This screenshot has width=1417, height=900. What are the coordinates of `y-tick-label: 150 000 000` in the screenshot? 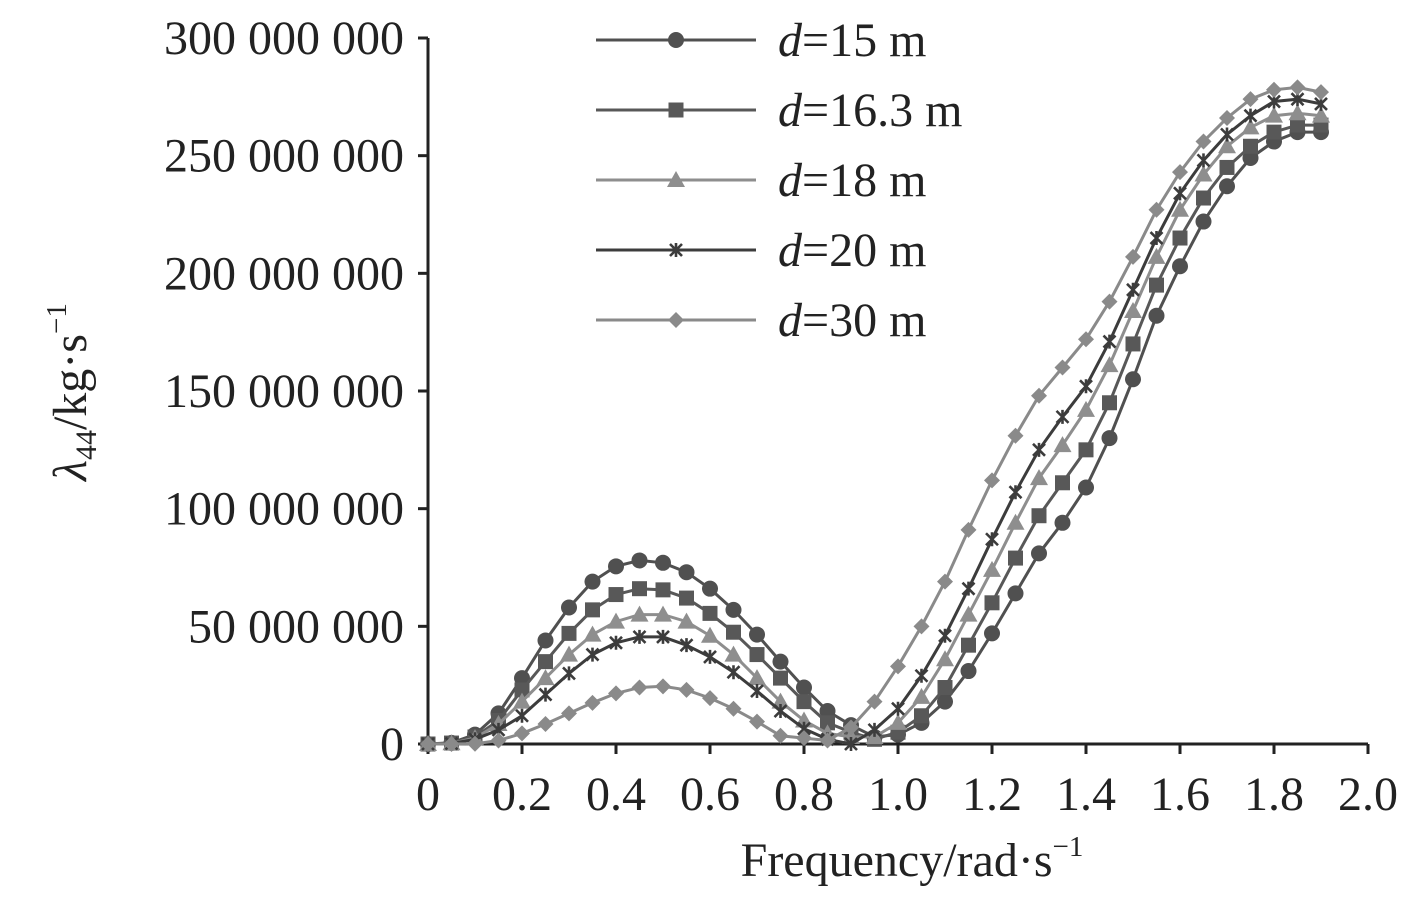 It's located at (284, 391).